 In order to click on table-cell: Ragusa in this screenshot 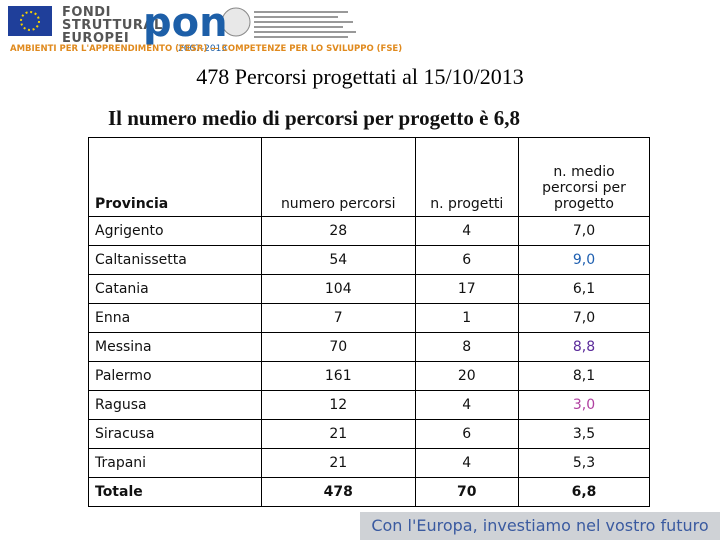, I will do `click(175, 405)`.